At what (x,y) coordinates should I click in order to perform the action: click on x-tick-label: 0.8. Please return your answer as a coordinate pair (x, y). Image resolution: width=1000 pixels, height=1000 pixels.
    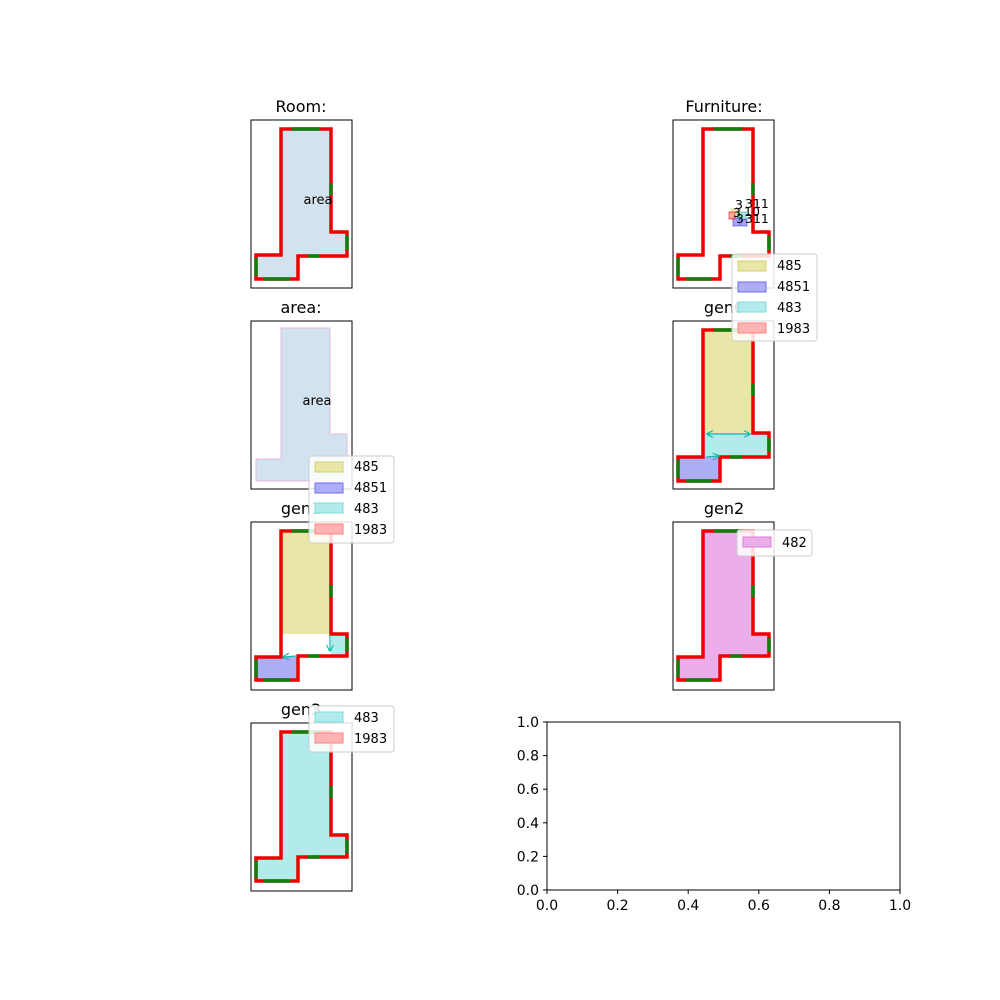
    Looking at the image, I should click on (829, 906).